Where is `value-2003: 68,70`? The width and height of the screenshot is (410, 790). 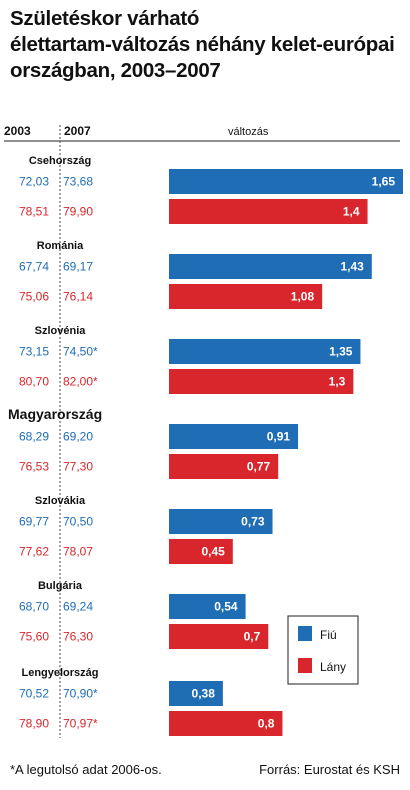
value-2003: 68,70 is located at coordinates (34, 607).